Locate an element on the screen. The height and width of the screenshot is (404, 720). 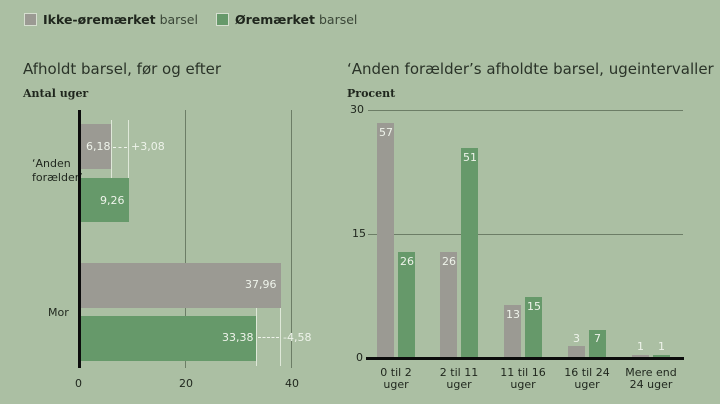
bar-mor-ikke-oremaerket is located at coordinates (180, 285).